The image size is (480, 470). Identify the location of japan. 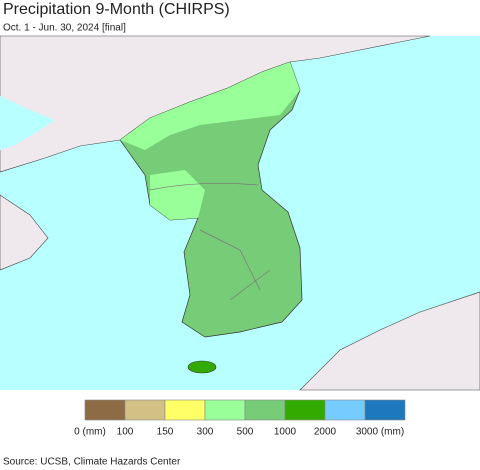
(389, 341).